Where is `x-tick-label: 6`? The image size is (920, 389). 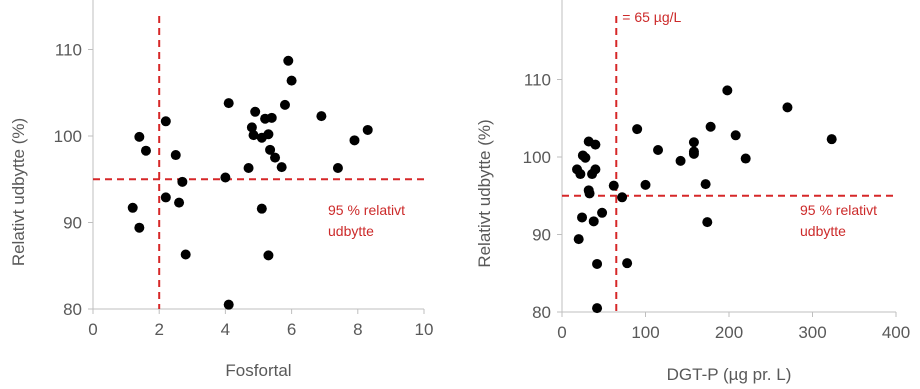
x-tick-label: 6 is located at coordinates (291, 329).